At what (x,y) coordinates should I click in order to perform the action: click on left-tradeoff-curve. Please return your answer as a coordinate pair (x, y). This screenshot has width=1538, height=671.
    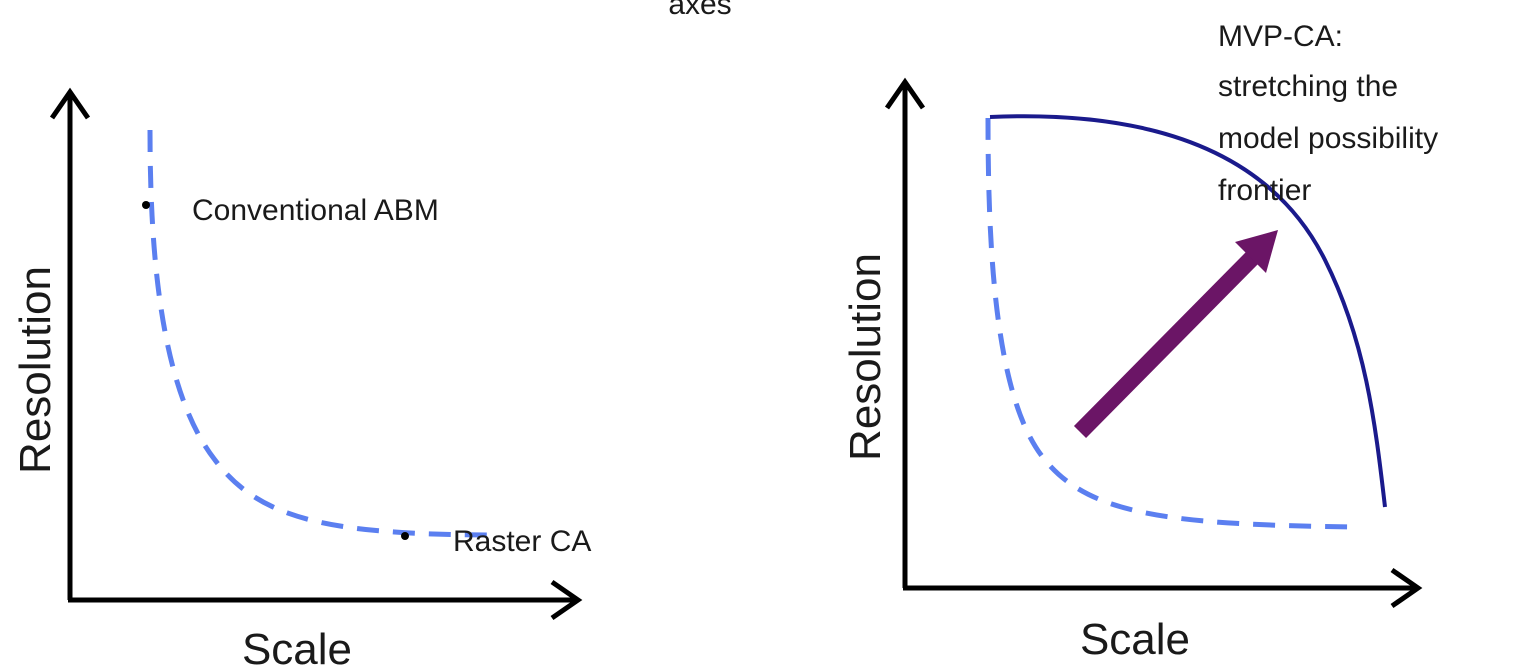
    Looking at the image, I should click on (324, 333).